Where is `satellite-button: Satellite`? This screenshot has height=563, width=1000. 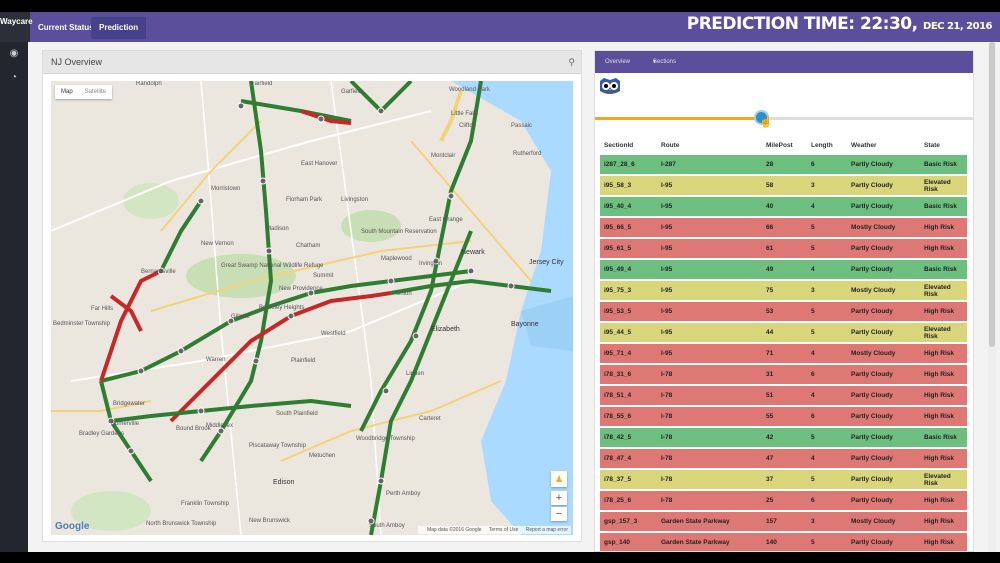
satellite-button: Satellite is located at coordinates (95, 92).